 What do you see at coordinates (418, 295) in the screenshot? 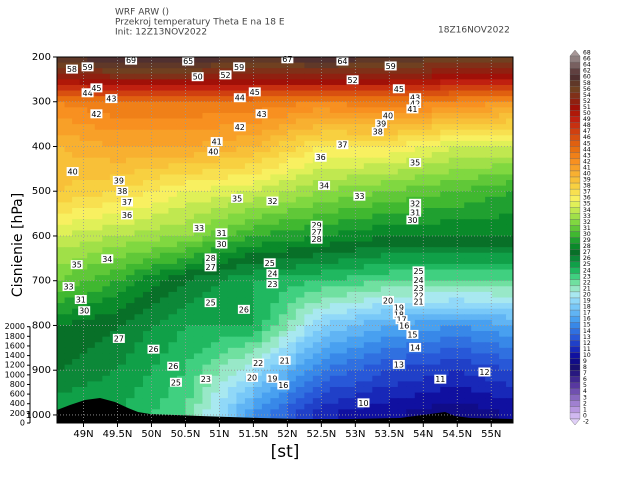
I see `contour-label: 22` at bounding box center [418, 295].